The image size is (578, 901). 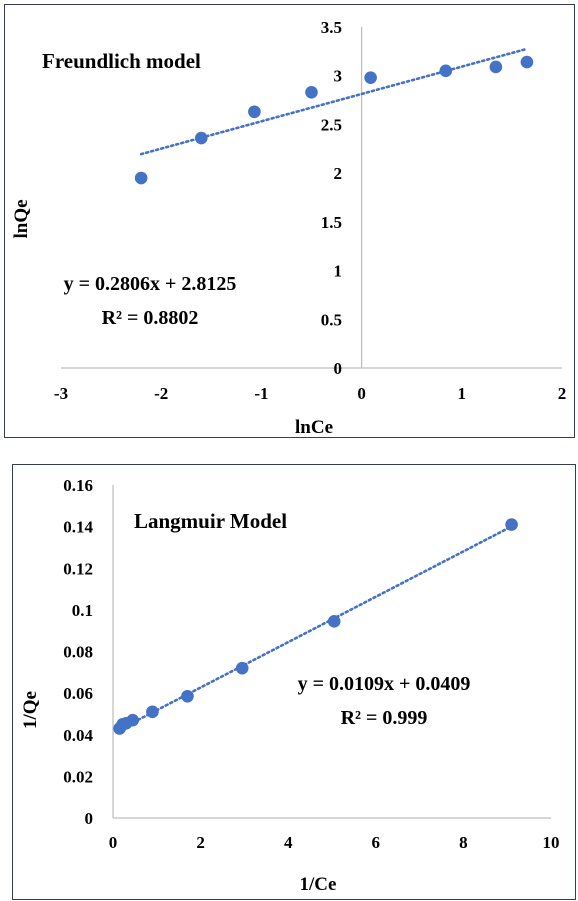 What do you see at coordinates (361, 393) in the screenshot?
I see `freundlich-x-tick-label: 0` at bounding box center [361, 393].